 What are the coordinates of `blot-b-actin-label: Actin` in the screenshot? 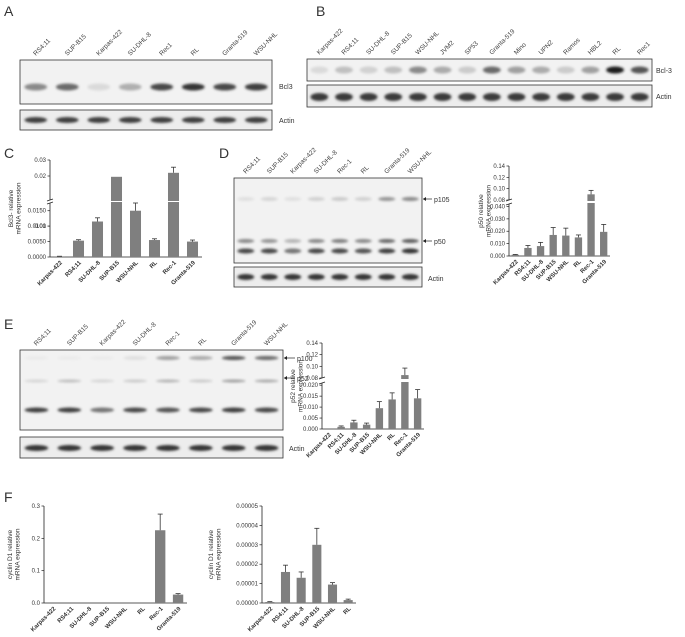 It's located at (664, 97).